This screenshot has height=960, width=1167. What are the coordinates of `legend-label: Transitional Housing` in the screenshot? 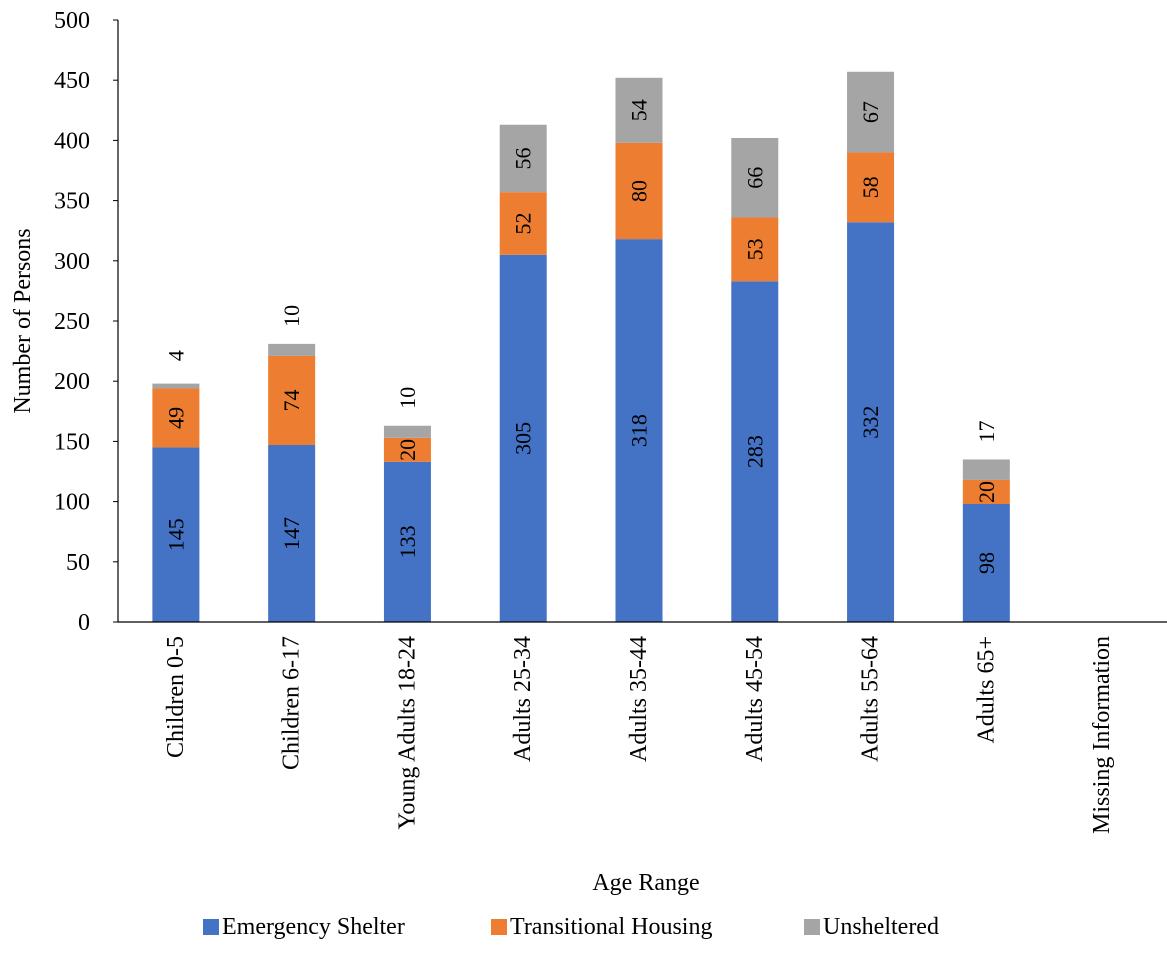 It's located at (611, 927).